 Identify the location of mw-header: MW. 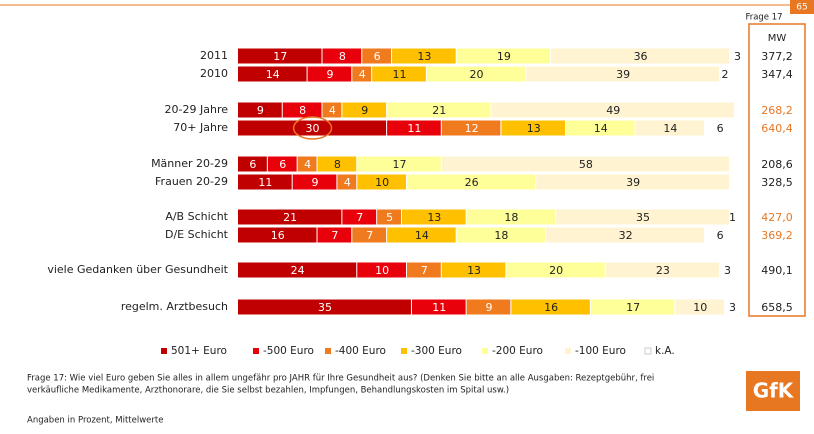
(777, 38).